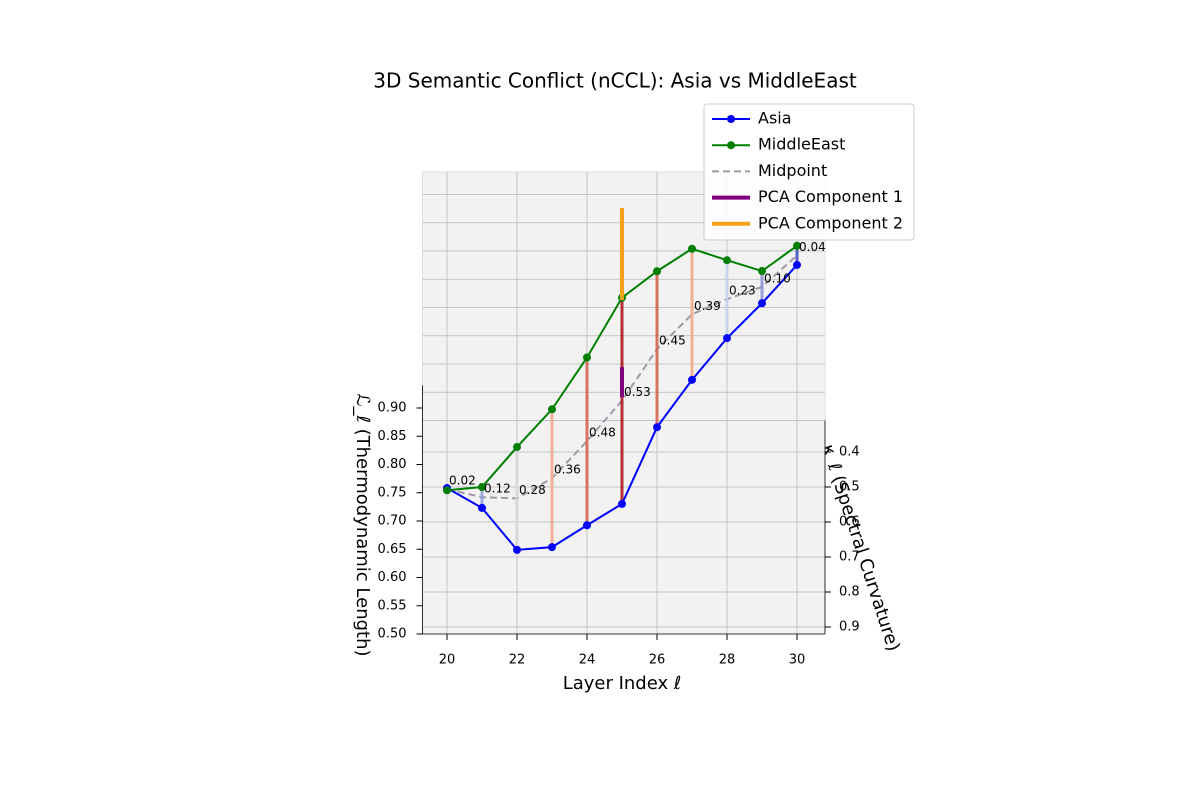 The height and width of the screenshot is (800, 1200). What do you see at coordinates (624, 527) in the screenshot?
I see `floor-pane` at bounding box center [624, 527].